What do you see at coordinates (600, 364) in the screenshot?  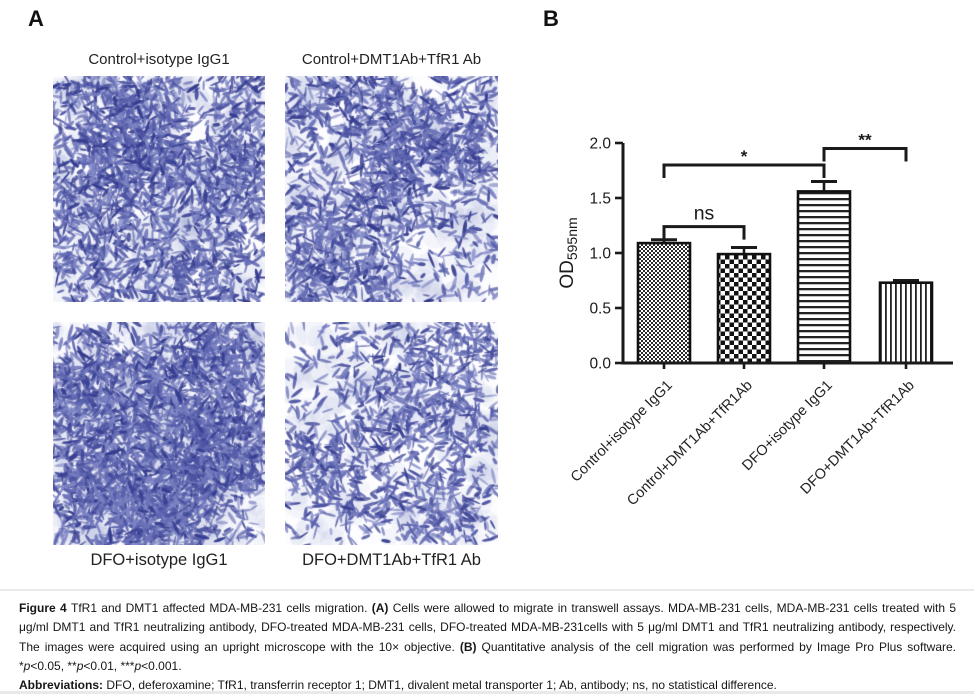 I see `svg-text: 0.0` at bounding box center [600, 364].